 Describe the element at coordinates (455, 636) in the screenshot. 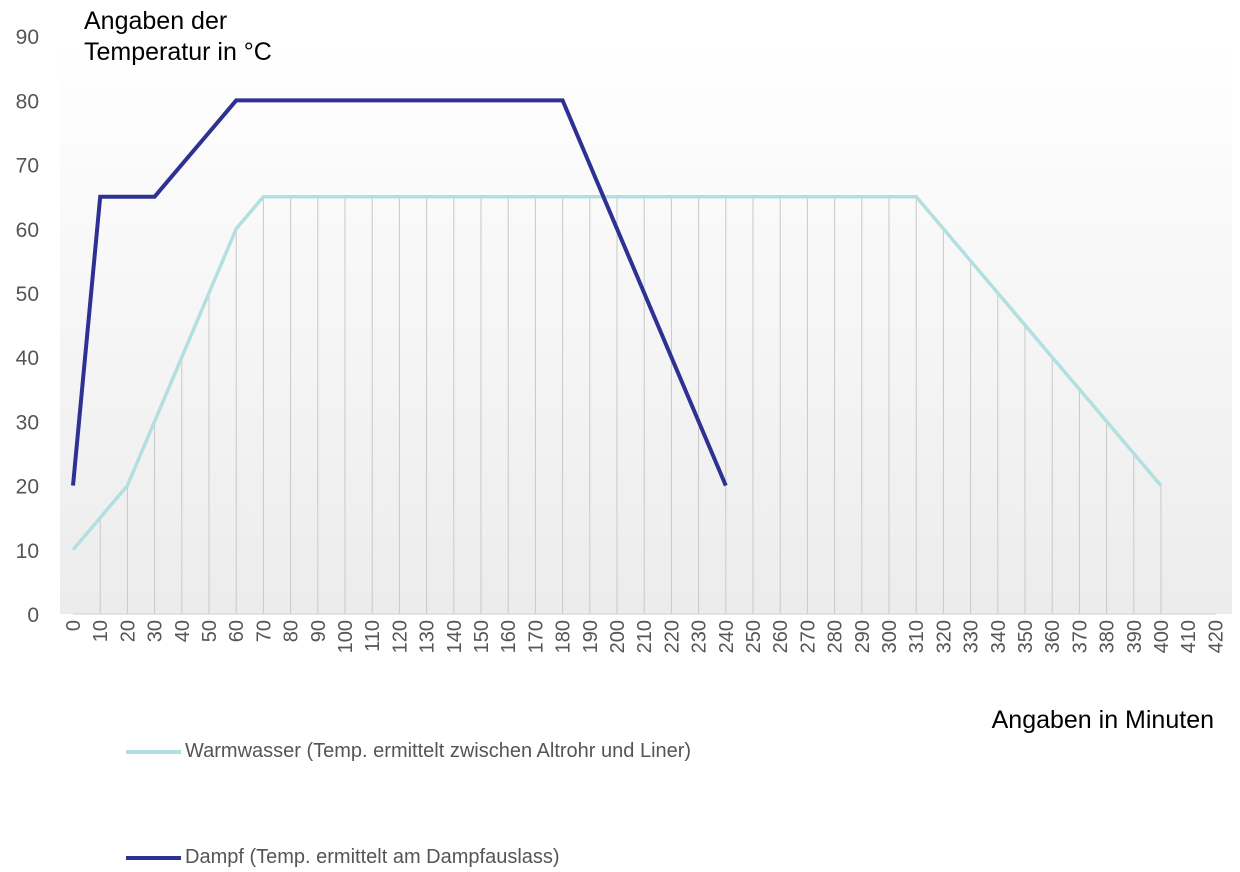

I see `x-tick-label: 140` at that location.